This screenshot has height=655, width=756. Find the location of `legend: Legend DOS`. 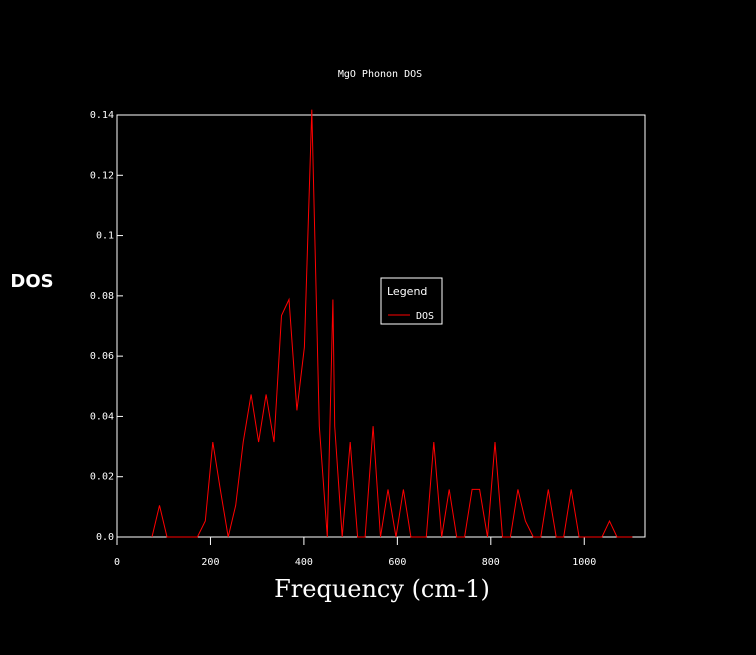

legend: Legend DOS is located at coordinates (411, 301).